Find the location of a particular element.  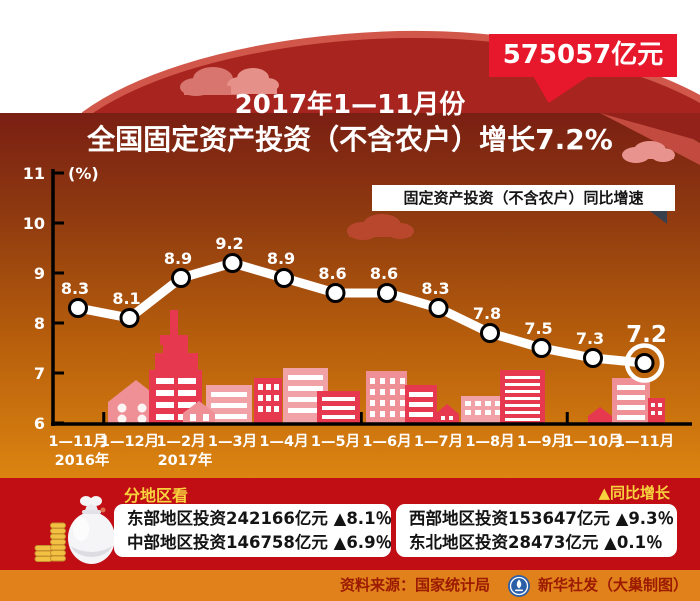

region-stat-line: 东部地区投资242166亿元 ▲8.1％ is located at coordinates (260, 518).